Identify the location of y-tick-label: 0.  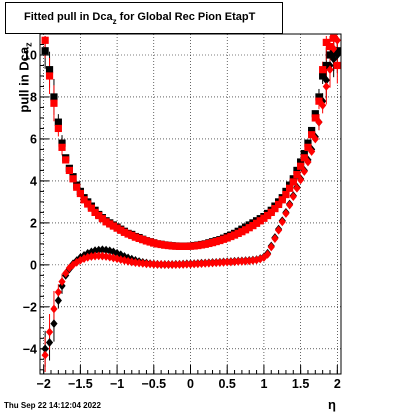
(33, 265).